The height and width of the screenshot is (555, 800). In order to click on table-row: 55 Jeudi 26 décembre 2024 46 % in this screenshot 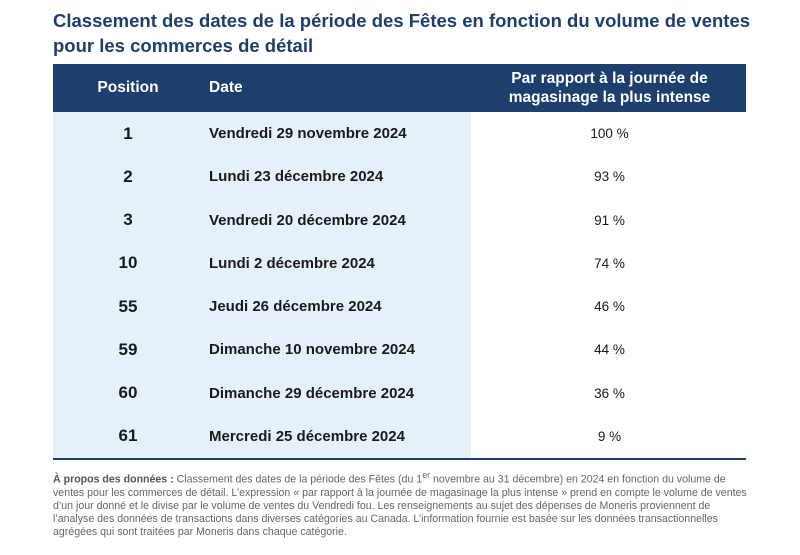, I will do `click(399, 306)`.